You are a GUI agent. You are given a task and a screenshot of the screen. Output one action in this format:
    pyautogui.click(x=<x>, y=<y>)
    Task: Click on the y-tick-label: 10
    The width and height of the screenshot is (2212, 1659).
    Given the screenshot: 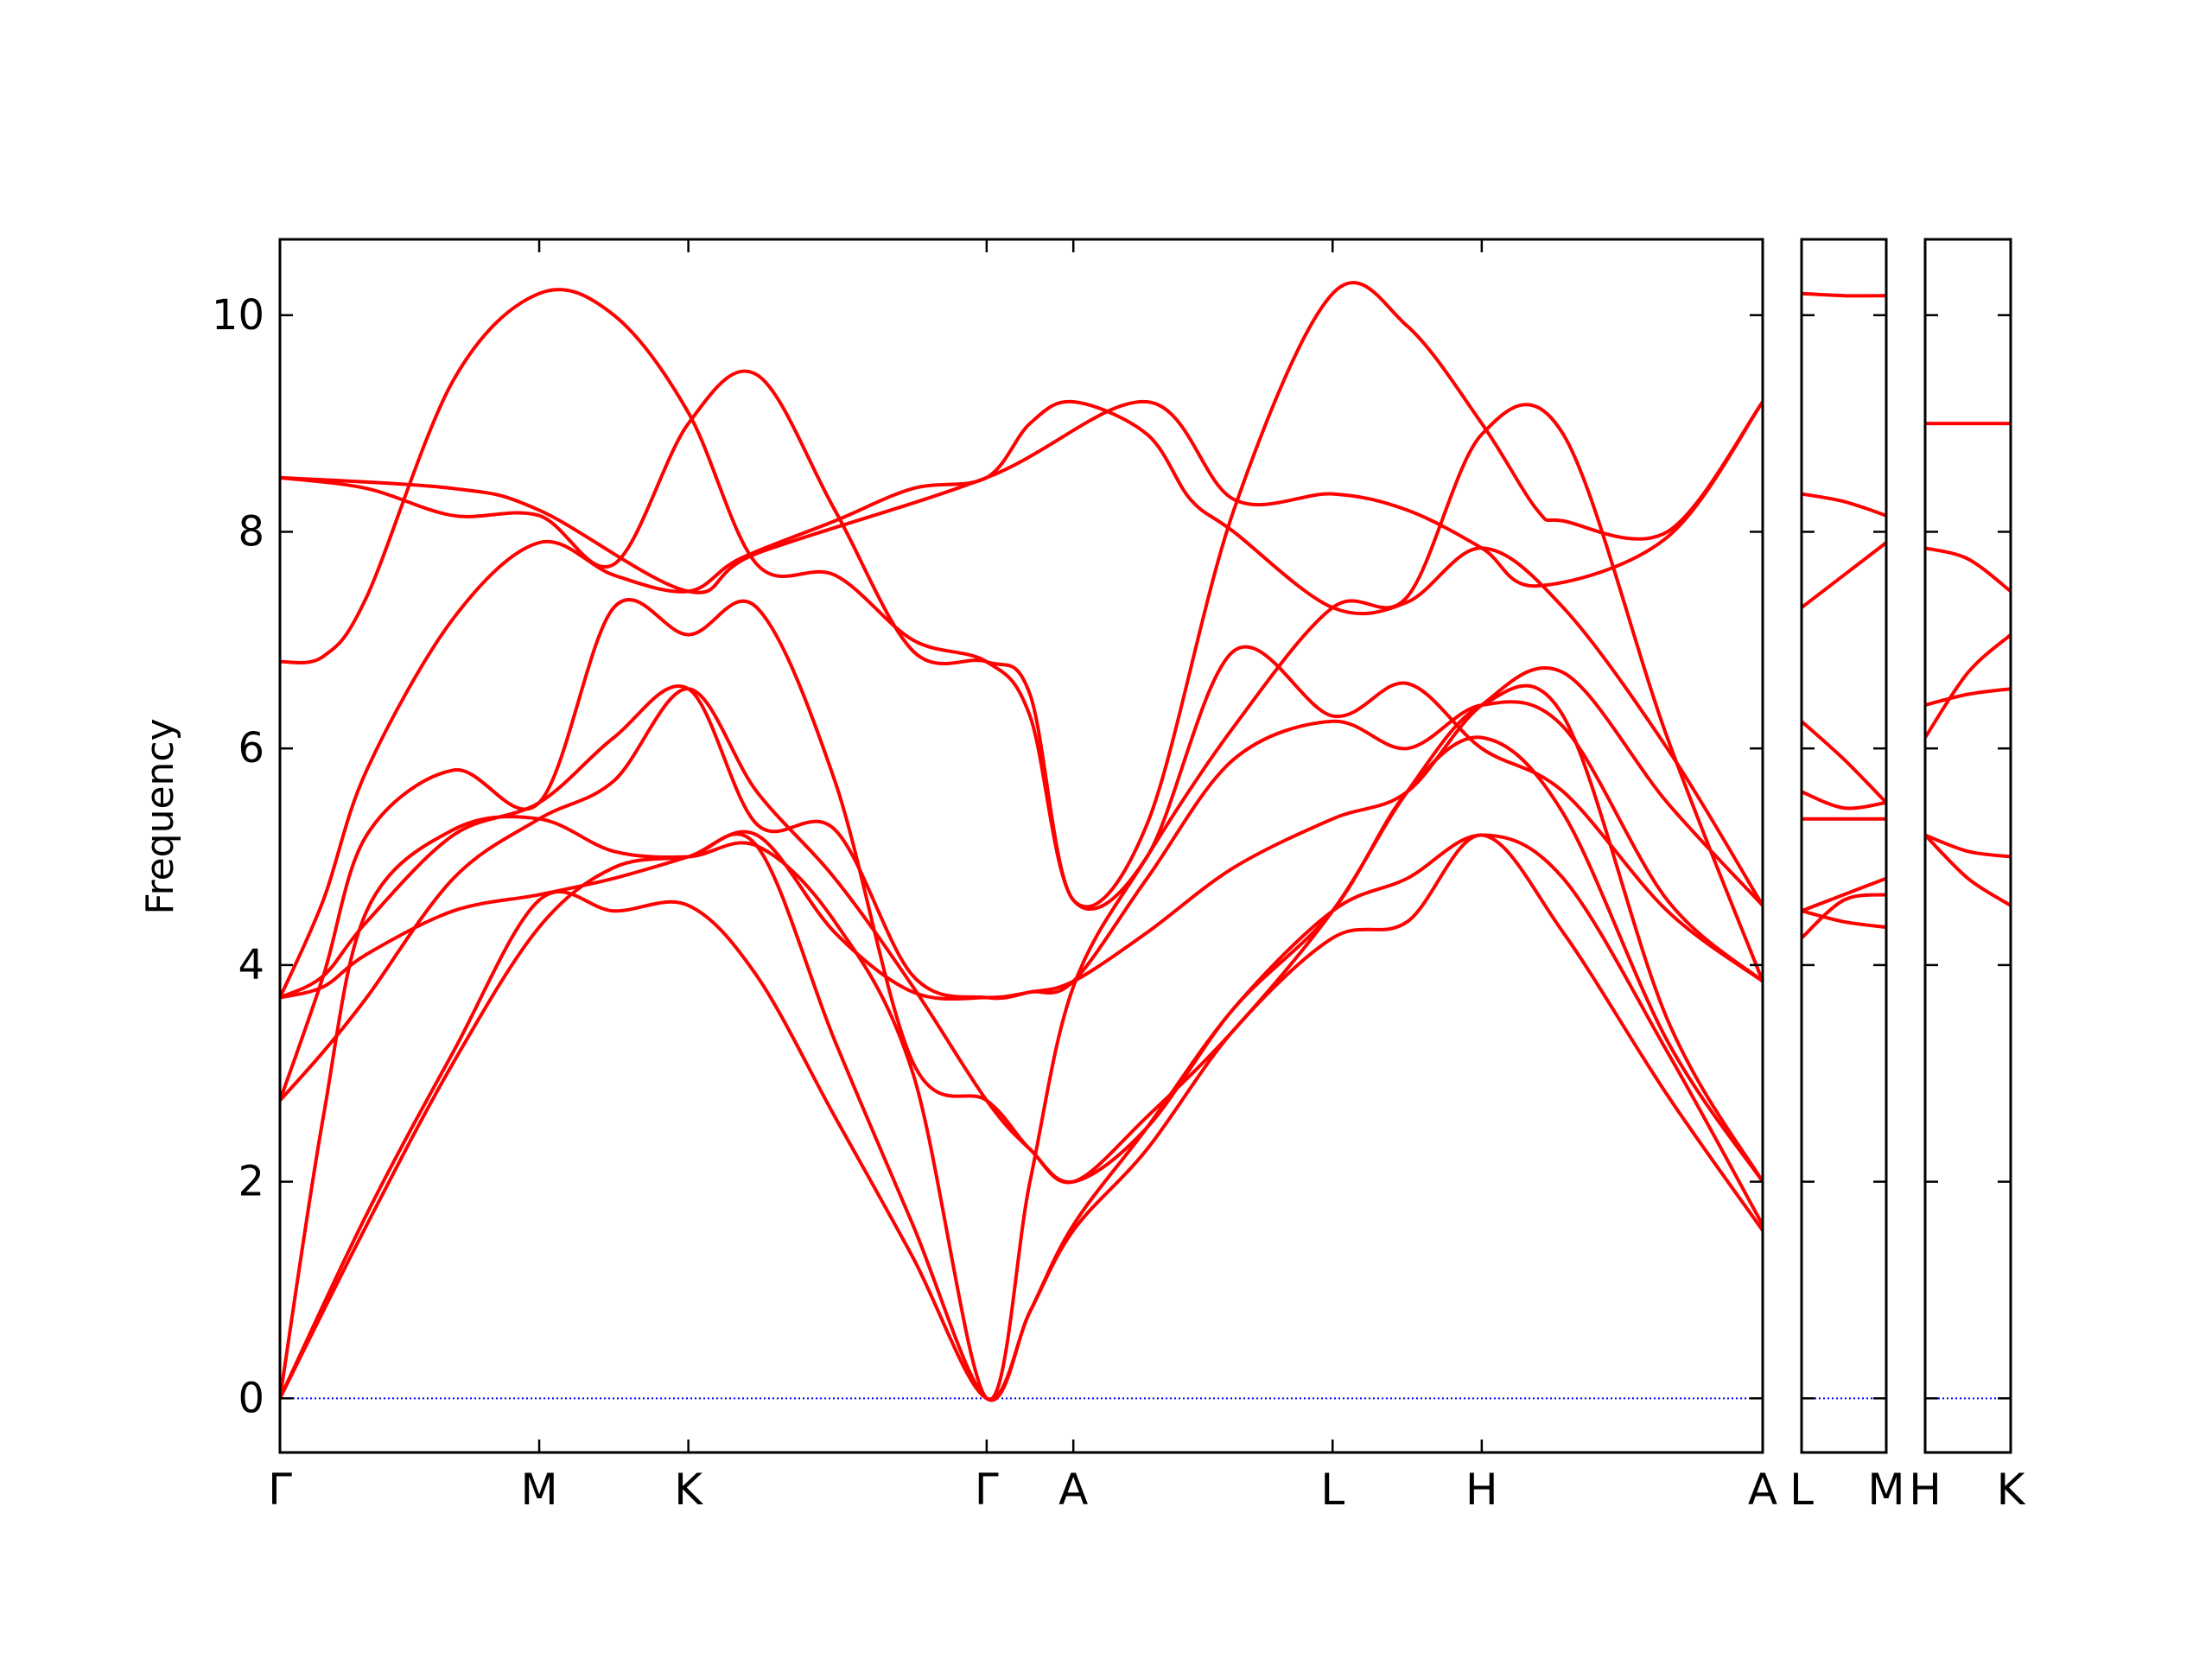 What is the action you would take?
    pyautogui.click(x=238, y=315)
    